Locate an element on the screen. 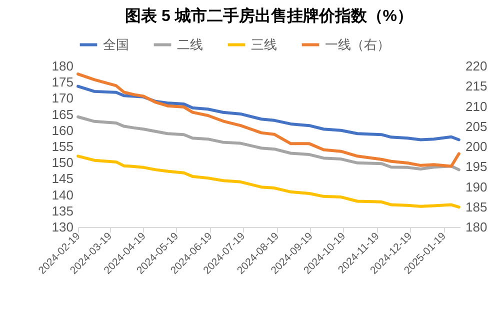 The image size is (495, 333). y-tick-label: 145 is located at coordinates (63, 178).